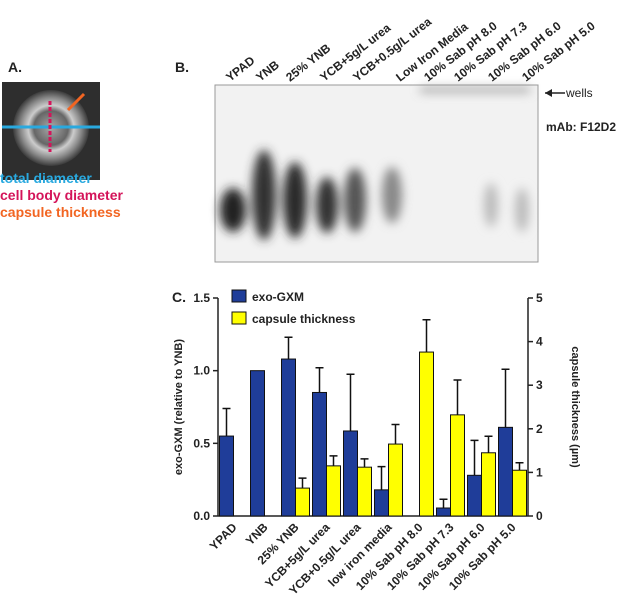 This screenshot has width=625, height=613. Describe the element at coordinates (375, 164) in the screenshot. I see `gel-bands` at that location.